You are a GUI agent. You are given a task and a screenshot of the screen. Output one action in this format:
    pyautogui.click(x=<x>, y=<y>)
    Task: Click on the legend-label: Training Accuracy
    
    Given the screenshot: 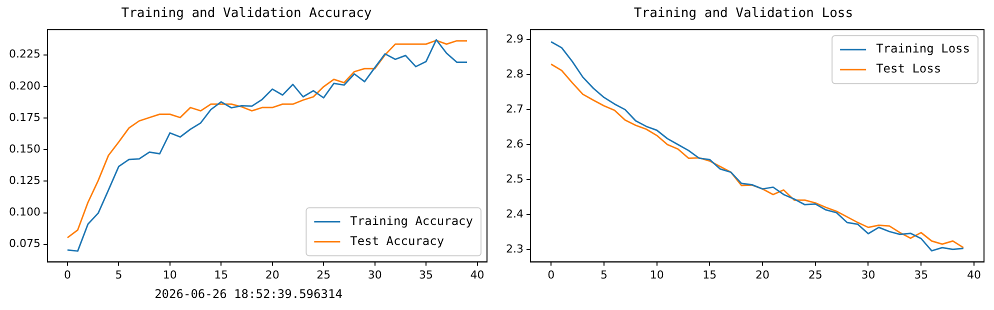 What is the action you would take?
    pyautogui.click(x=412, y=221)
    